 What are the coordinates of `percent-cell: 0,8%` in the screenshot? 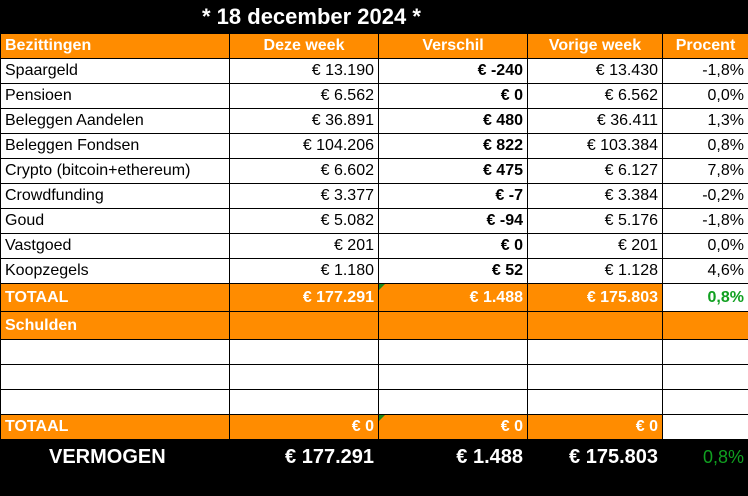 It's located at (705, 146).